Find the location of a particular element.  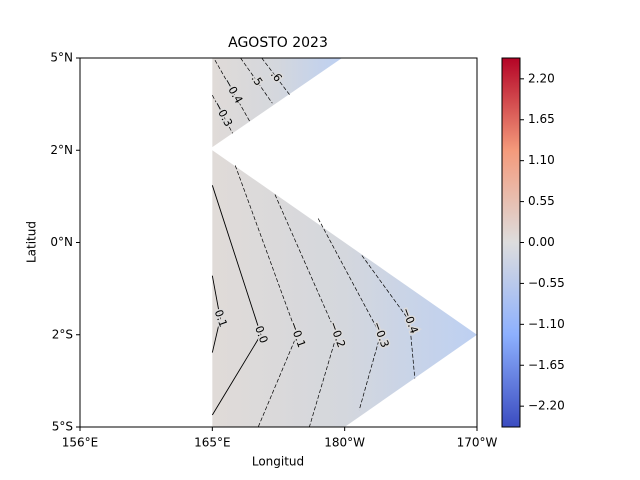

colorbar-tick-label: −1.65 is located at coordinates (546, 365).